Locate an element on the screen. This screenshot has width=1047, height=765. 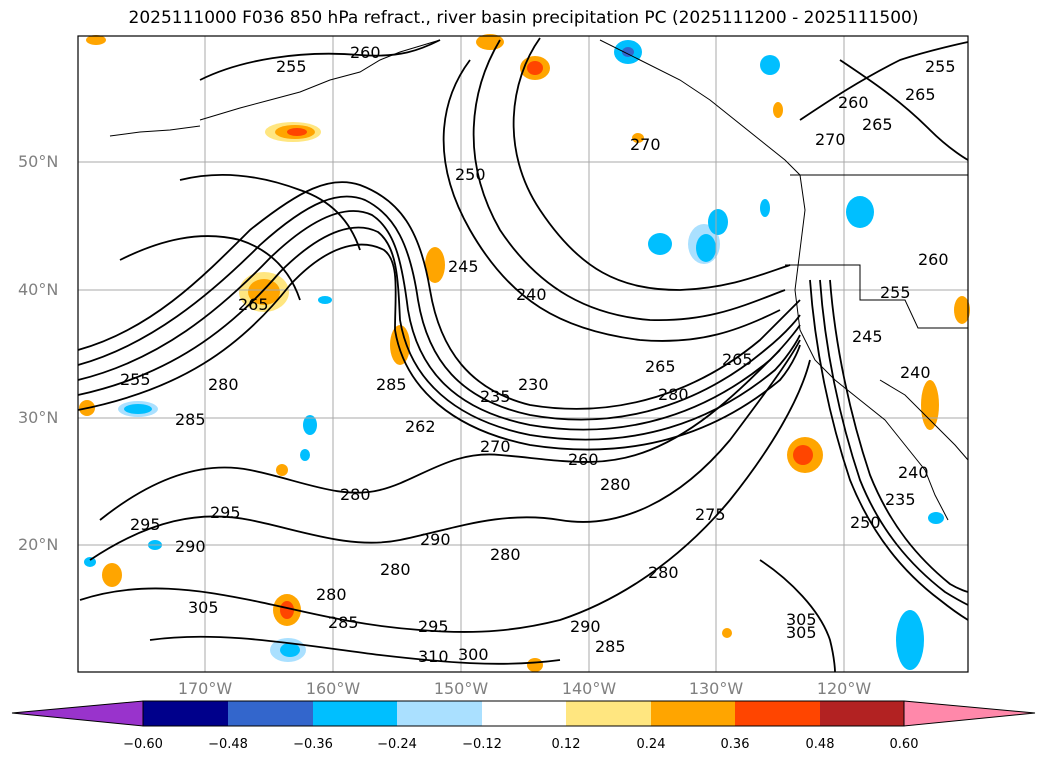
colorbar-tick: −0.60 is located at coordinates (143, 744).